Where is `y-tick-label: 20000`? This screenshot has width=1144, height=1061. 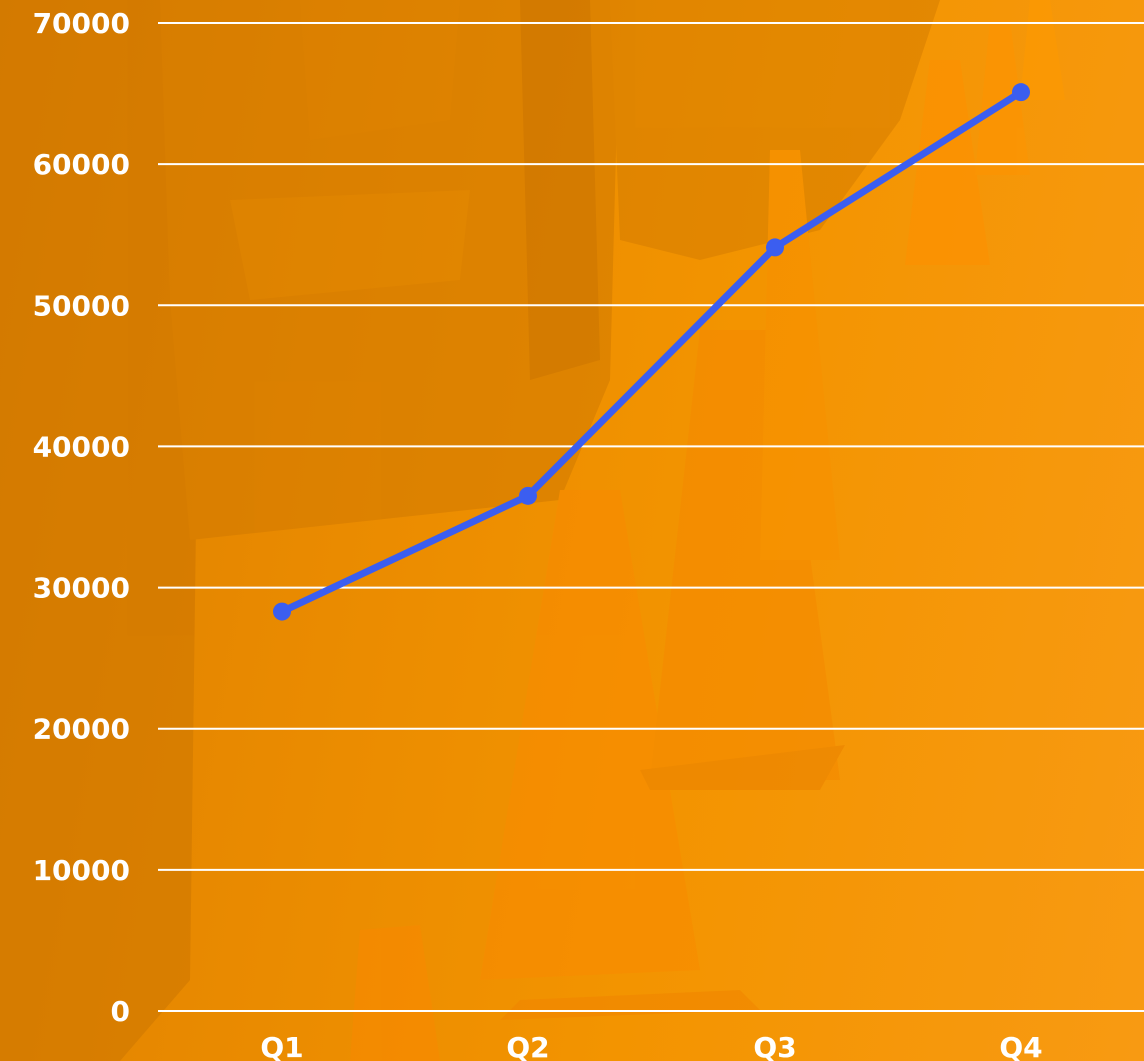 y-tick-label: 20000 is located at coordinates (81, 729).